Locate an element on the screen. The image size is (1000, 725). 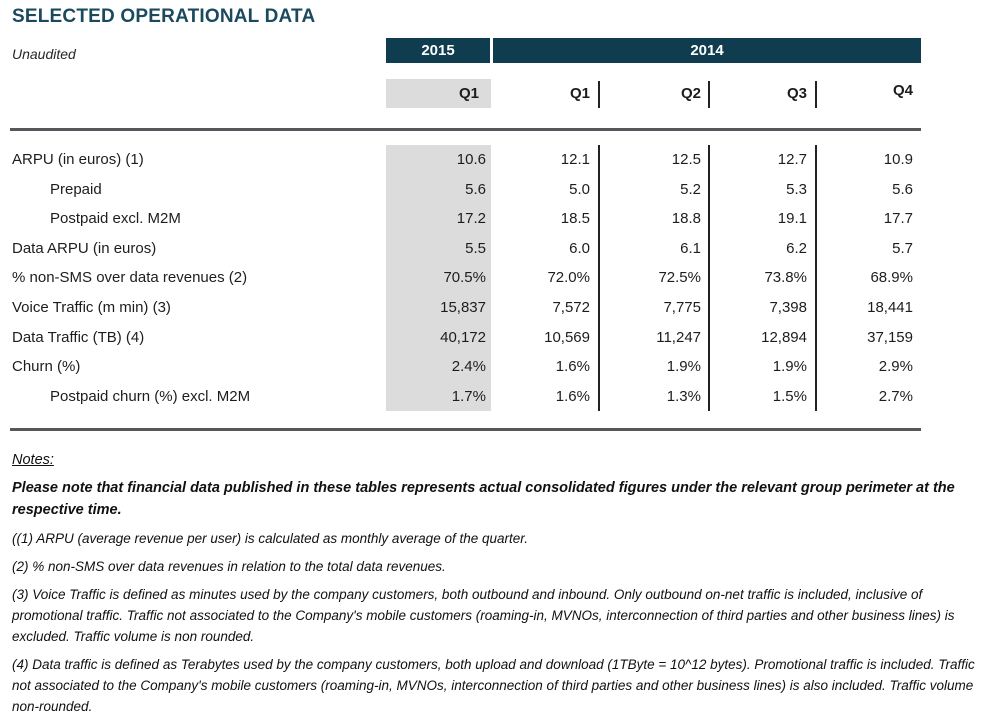
cell-value: 10,569 is located at coordinates (567, 337).